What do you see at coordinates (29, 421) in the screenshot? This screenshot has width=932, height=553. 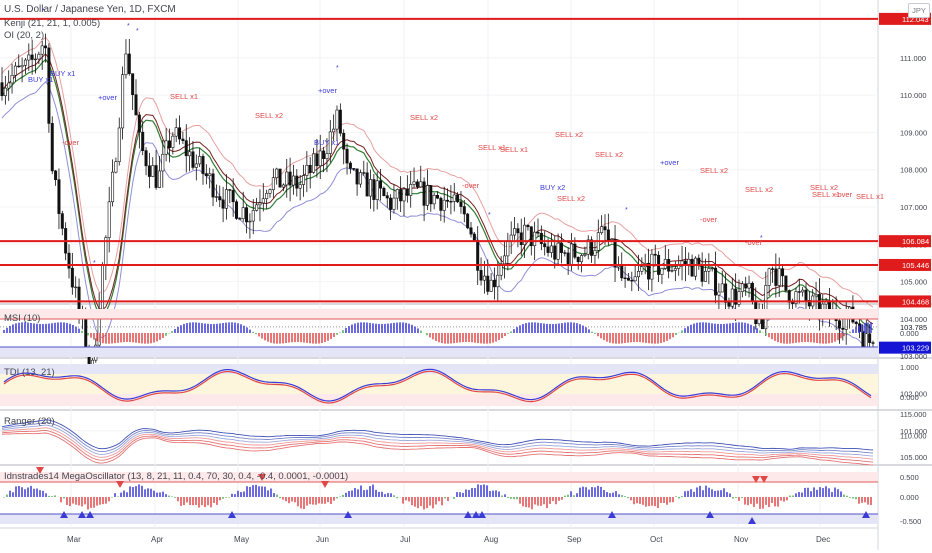 I see `legend-ranger: Ranger (20)` at bounding box center [29, 421].